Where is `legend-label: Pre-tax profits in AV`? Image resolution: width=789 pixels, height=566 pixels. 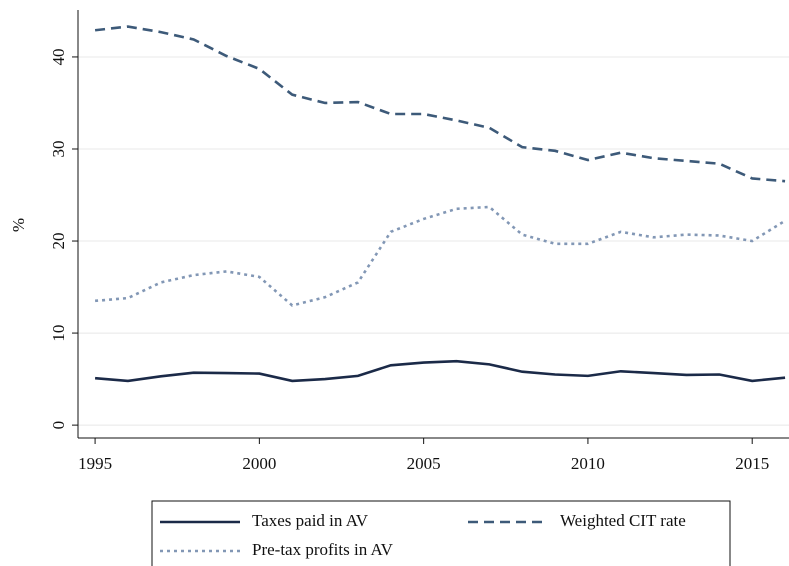
legend-label: Pre-tax profits in AV is located at coordinates (323, 549).